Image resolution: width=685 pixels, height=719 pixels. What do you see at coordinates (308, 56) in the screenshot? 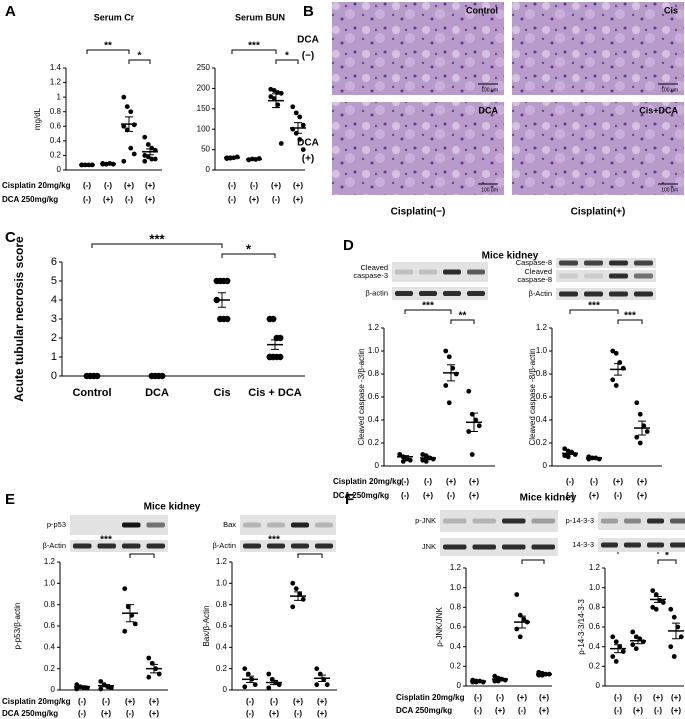
I see `row-label: (−)` at bounding box center [308, 56].